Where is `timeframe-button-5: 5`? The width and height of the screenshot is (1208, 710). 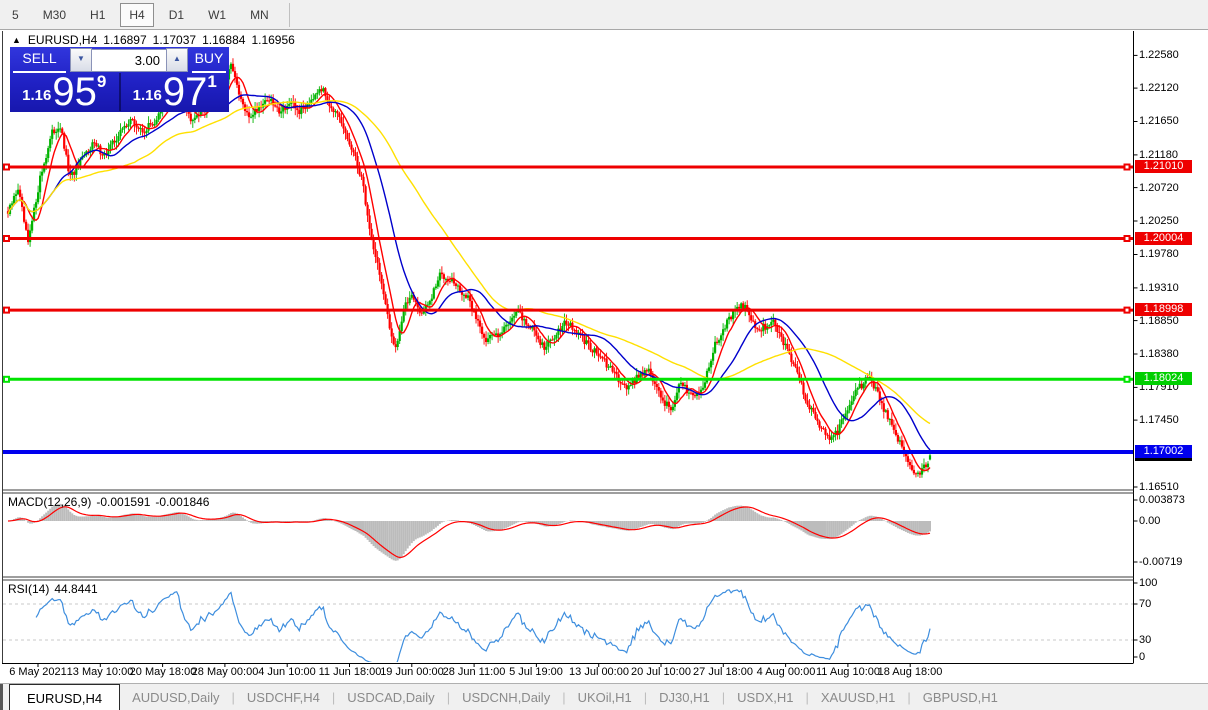
timeframe-button-5: 5 is located at coordinates (15, 14).